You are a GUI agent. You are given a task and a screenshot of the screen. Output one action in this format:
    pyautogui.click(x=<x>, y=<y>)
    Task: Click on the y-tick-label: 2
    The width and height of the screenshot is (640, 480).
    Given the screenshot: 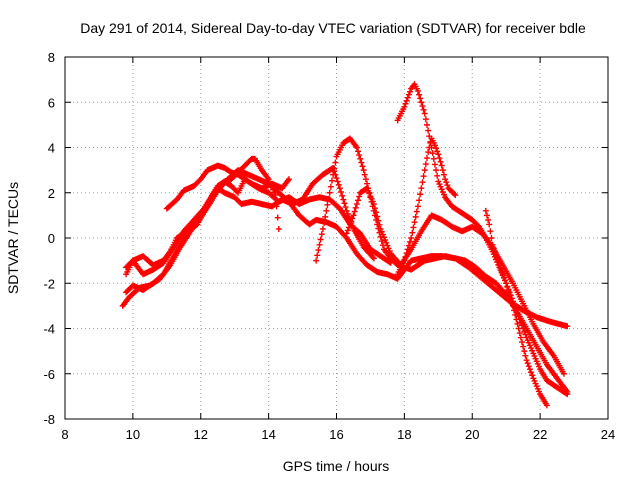 What is the action you would take?
    pyautogui.click(x=51, y=193)
    